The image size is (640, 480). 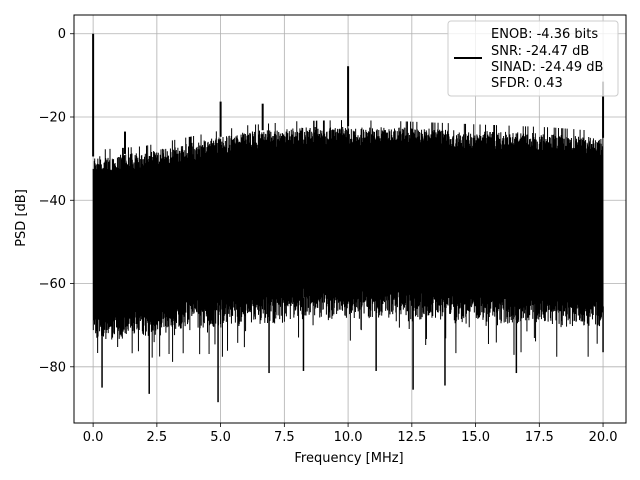 What do you see at coordinates (540, 51) in the screenshot?
I see `legend-entry-snr: SNR: -24.47 dB` at bounding box center [540, 51].